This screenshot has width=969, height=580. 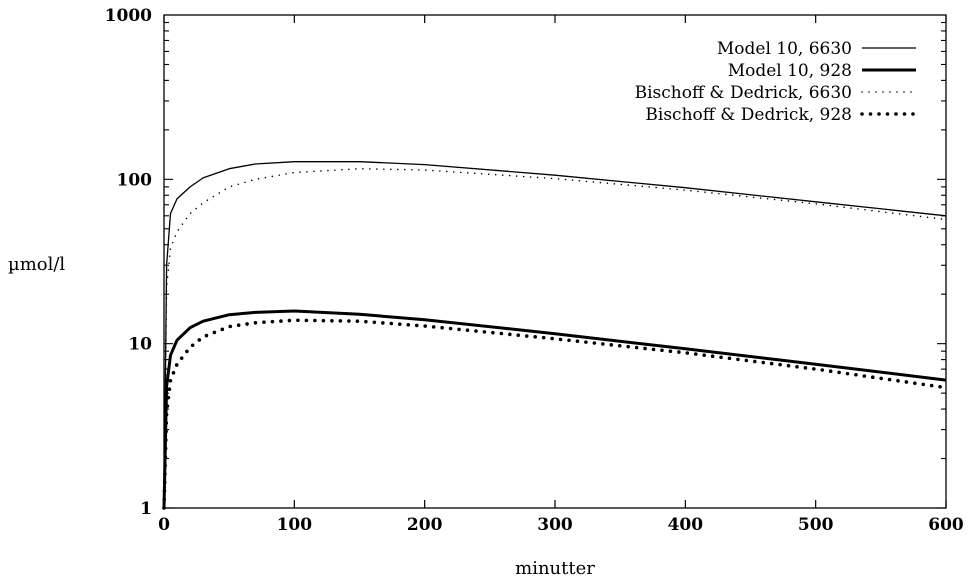 I want to click on x-tick-label: 200, so click(x=425, y=525).